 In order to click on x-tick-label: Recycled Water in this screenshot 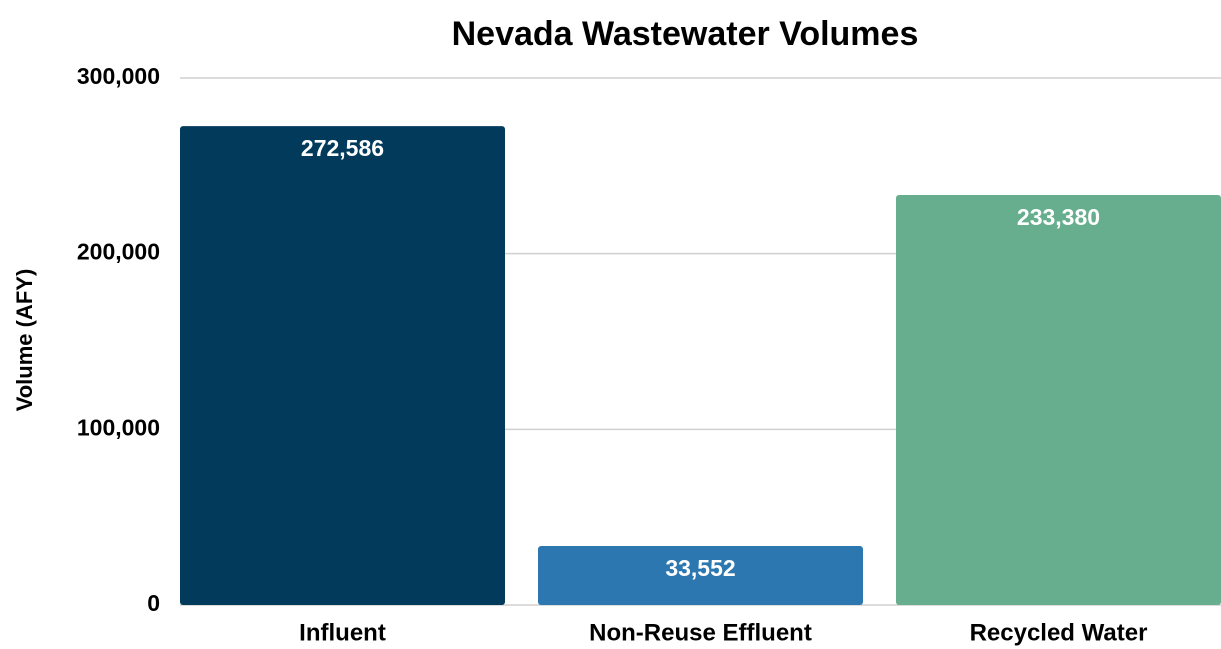, I will do `click(1059, 632)`.